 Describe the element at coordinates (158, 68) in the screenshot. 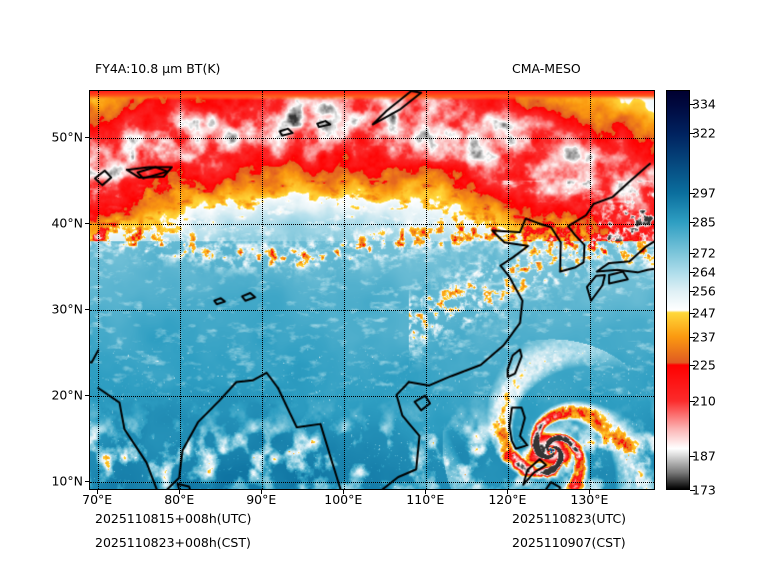

I see `product-title: FY4A:10.8 μm BT(K)` at that location.